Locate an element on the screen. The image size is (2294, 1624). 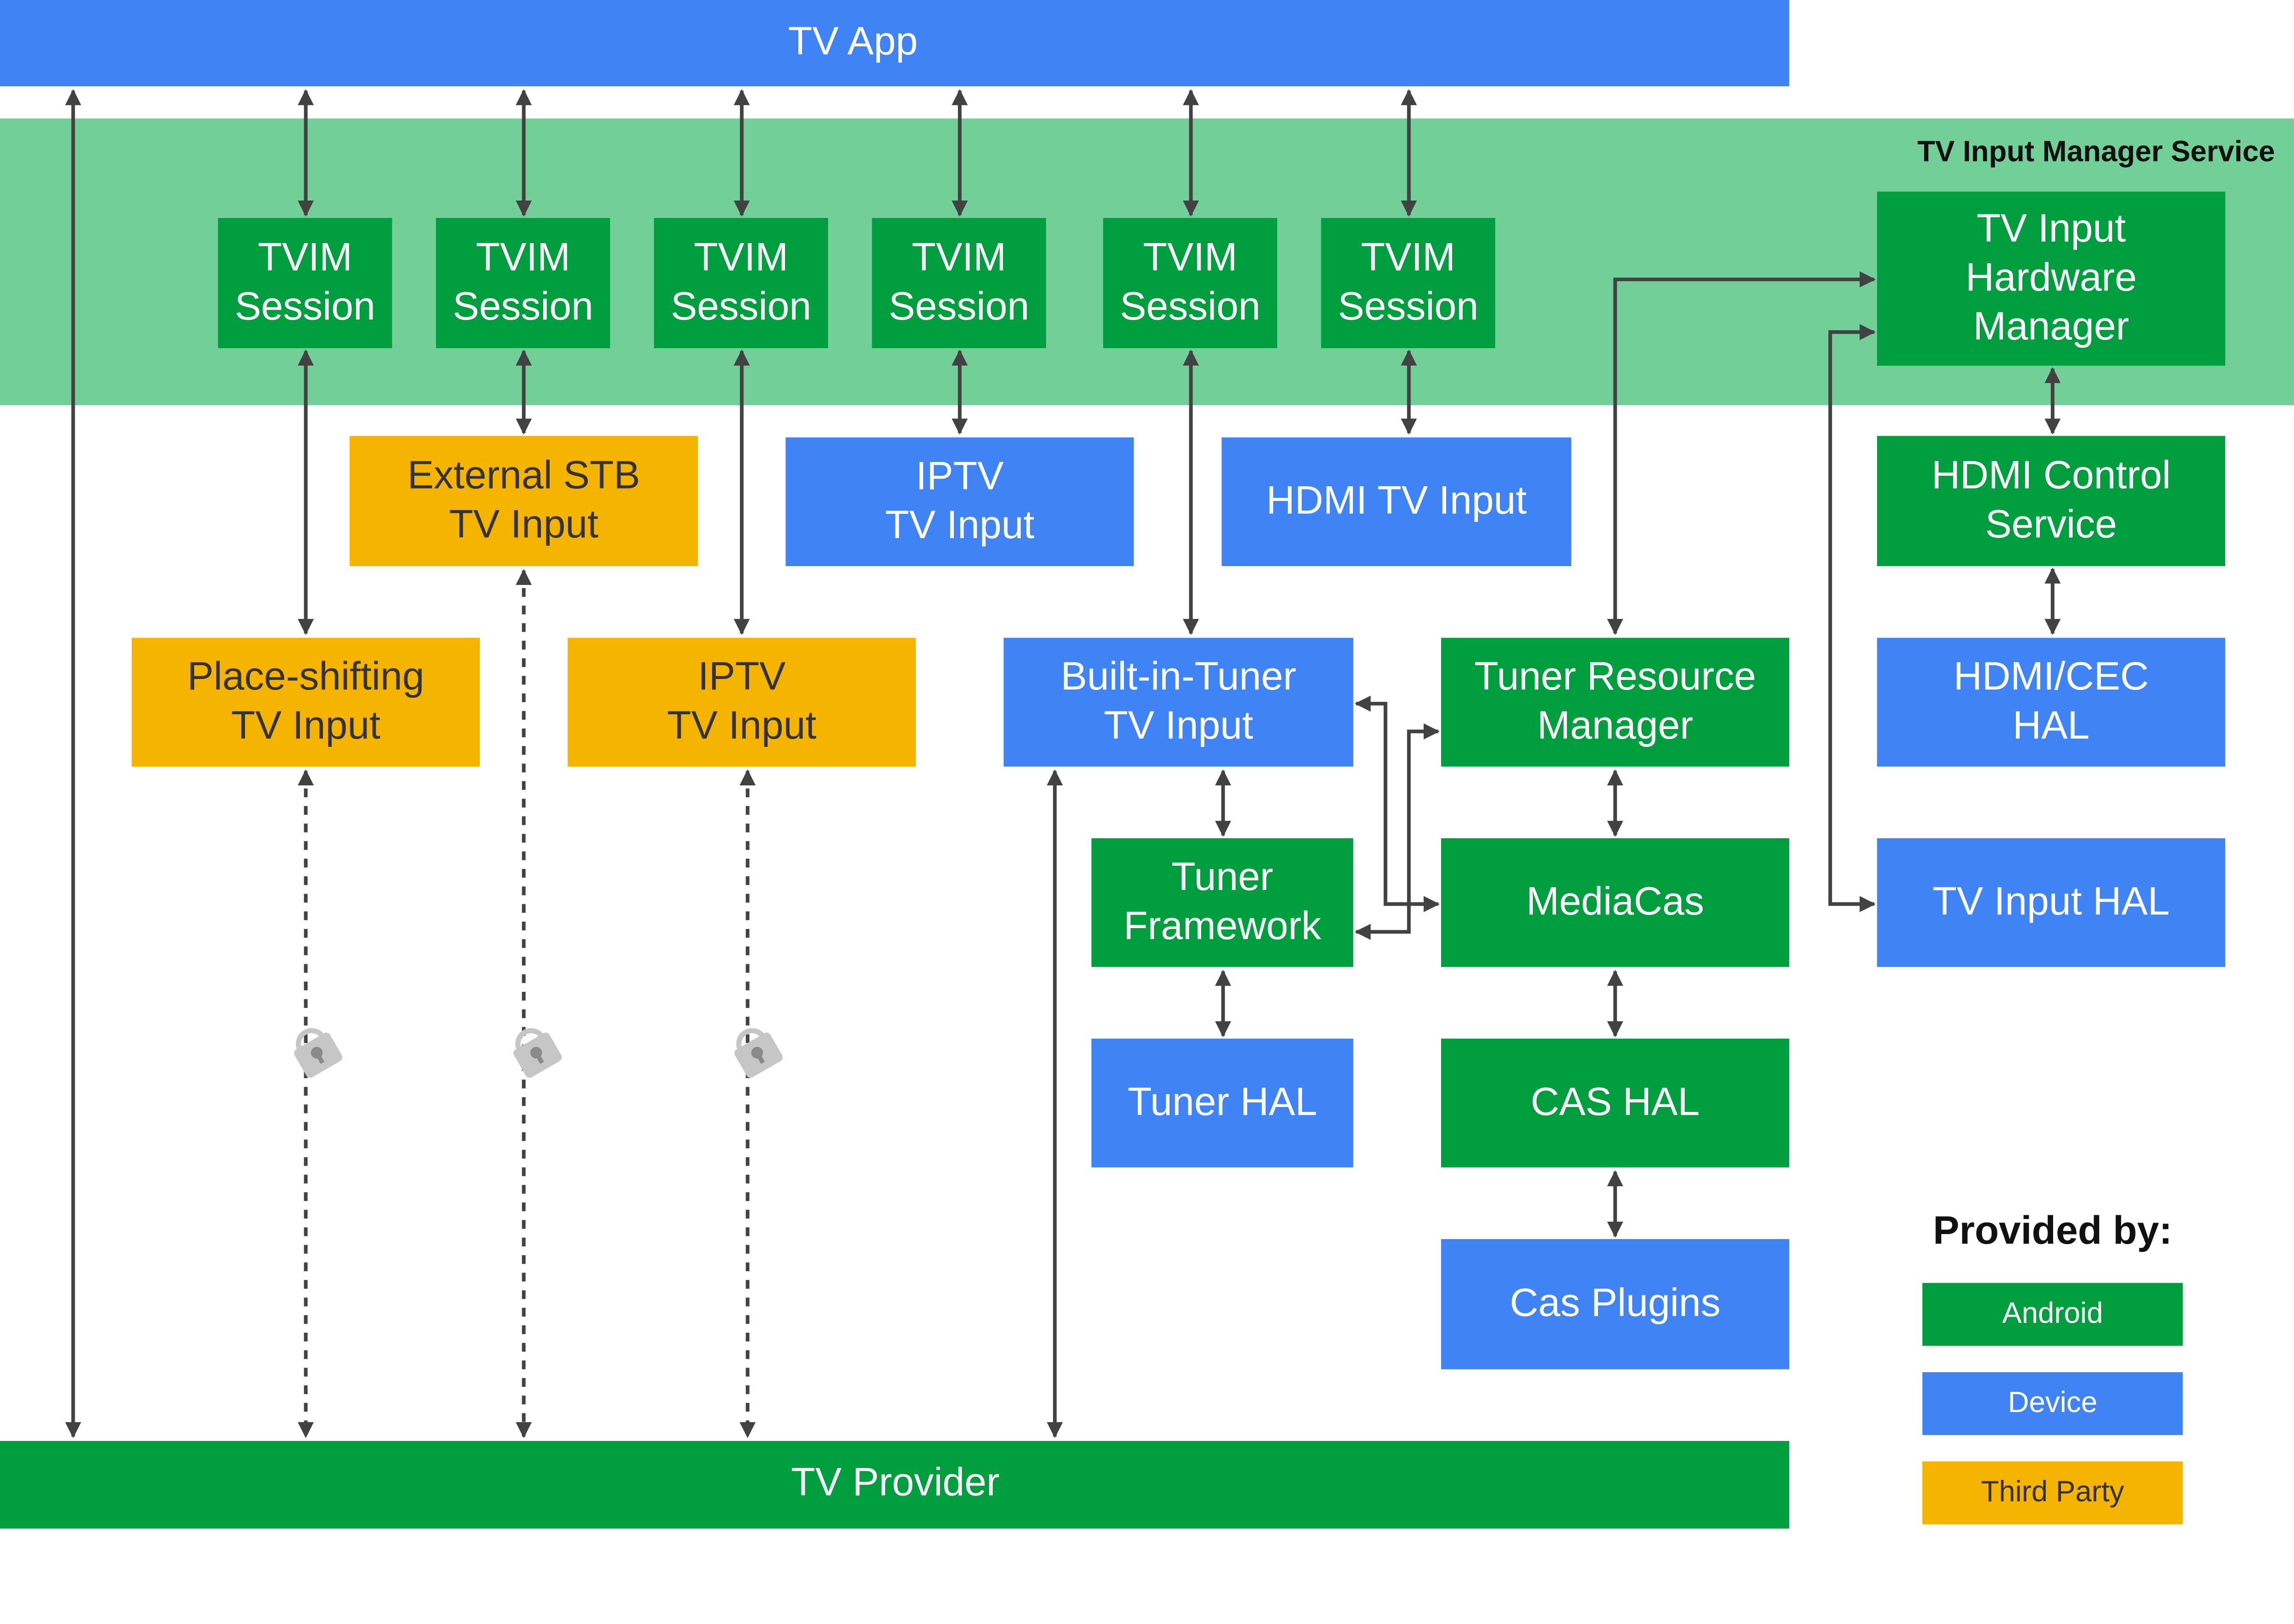
legend-label: Device is located at coordinates (2052, 1401).